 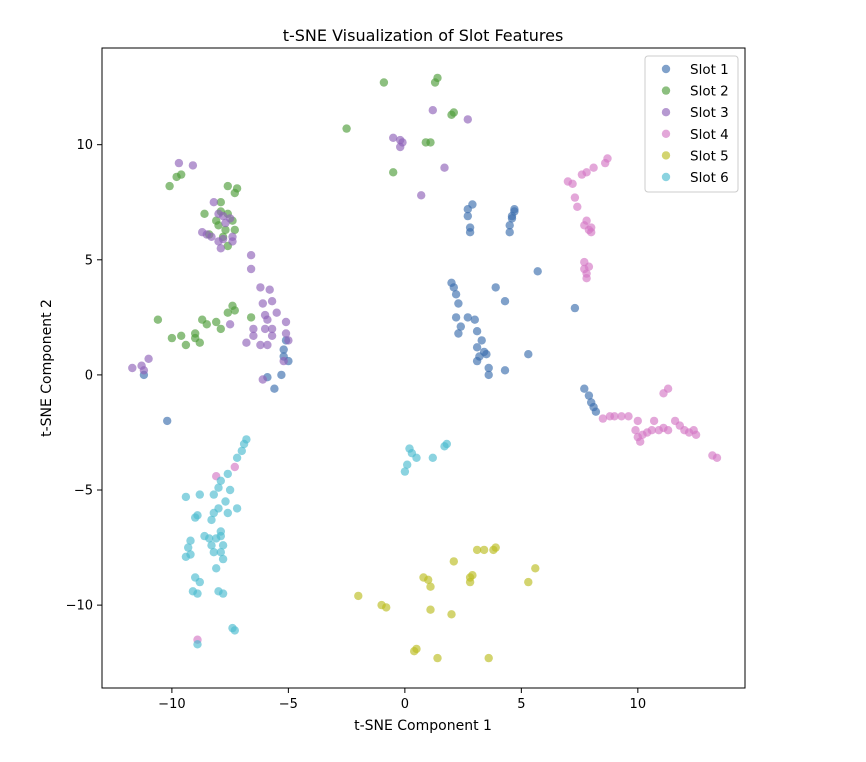 I want to click on legend-label: Slot 6, so click(x=709, y=178).